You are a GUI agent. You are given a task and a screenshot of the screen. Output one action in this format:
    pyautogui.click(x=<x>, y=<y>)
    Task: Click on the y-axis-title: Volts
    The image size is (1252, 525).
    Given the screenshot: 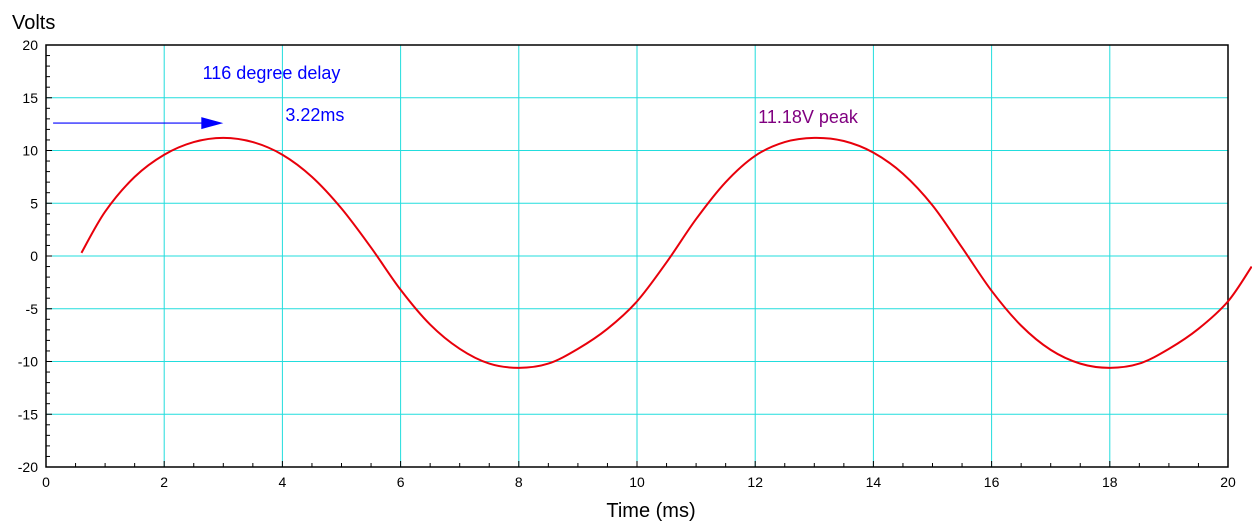 What is the action you would take?
    pyautogui.click(x=33, y=23)
    